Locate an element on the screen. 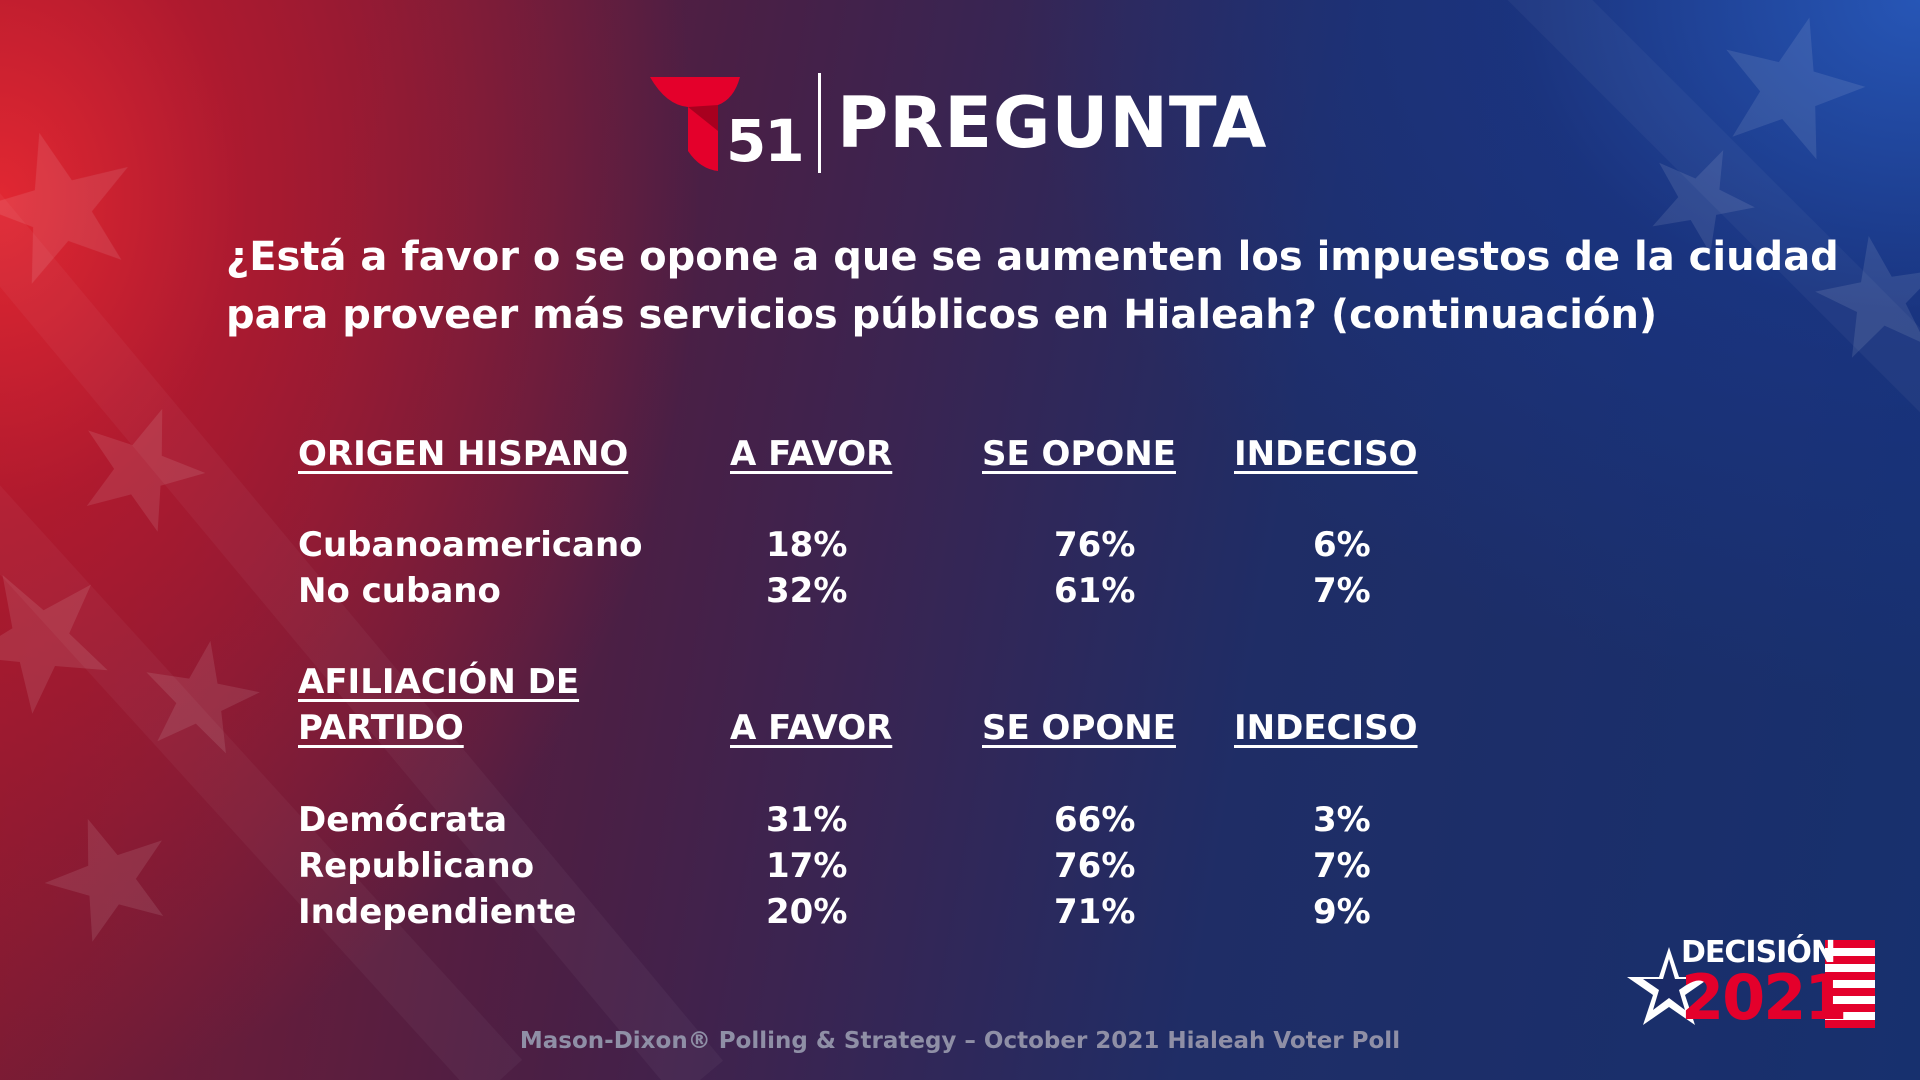 This screenshot has height=1080, width=1920. decision-2021-badge: DECISIÓN 2021 is located at coordinates (1752, 985).